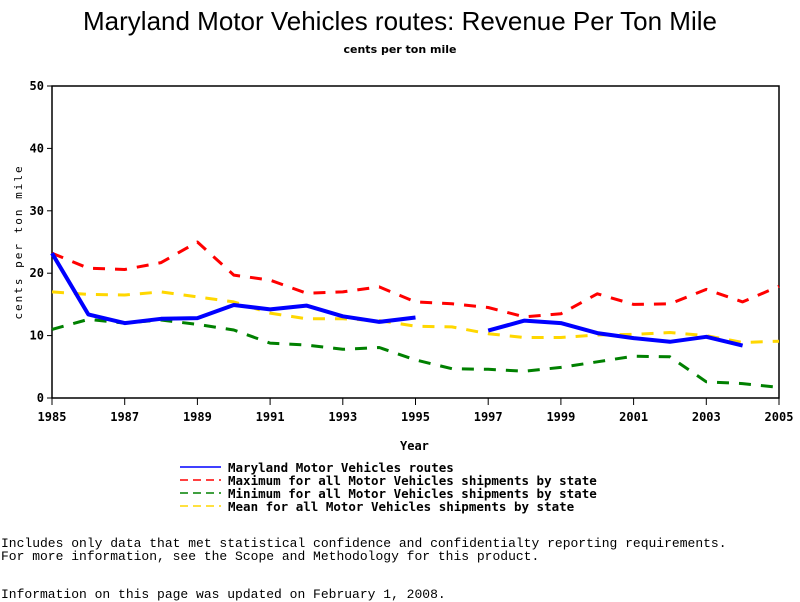 The height and width of the screenshot is (602, 800). What do you see at coordinates (37, 148) in the screenshot?
I see `y-tick-label: 40` at bounding box center [37, 148].